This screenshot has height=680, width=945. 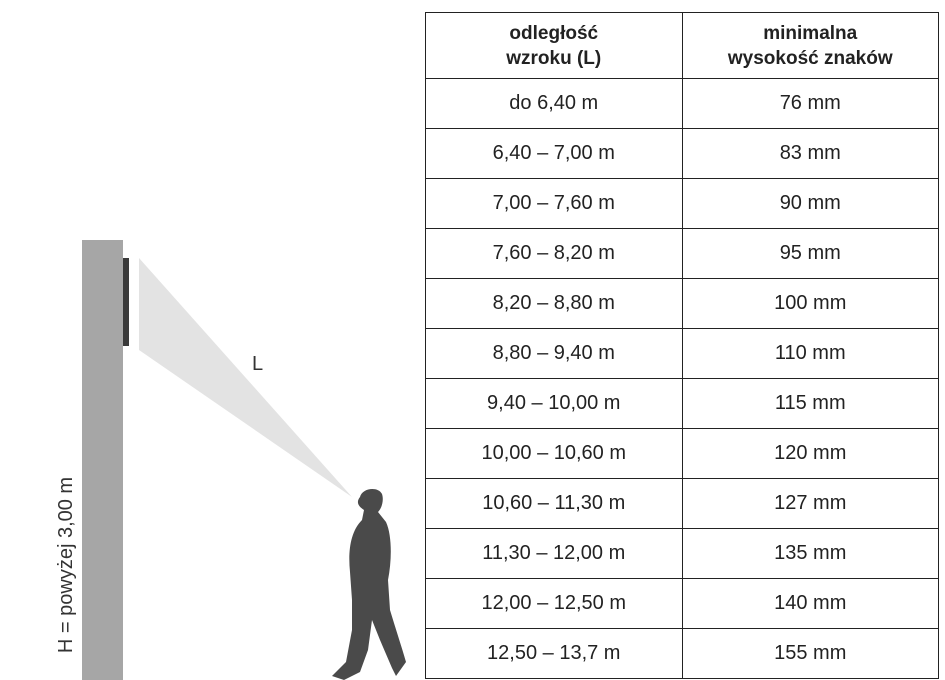 I want to click on distance-cell: 10,00 – 10,60 m, so click(x=554, y=453).